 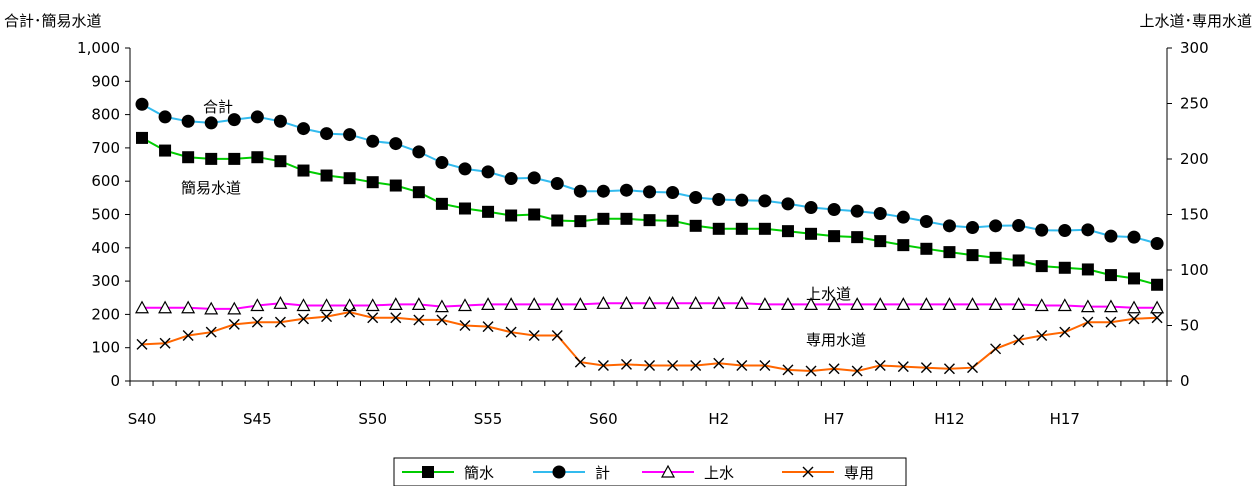 I want to click on legend-label: 上水, so click(x=719, y=473).